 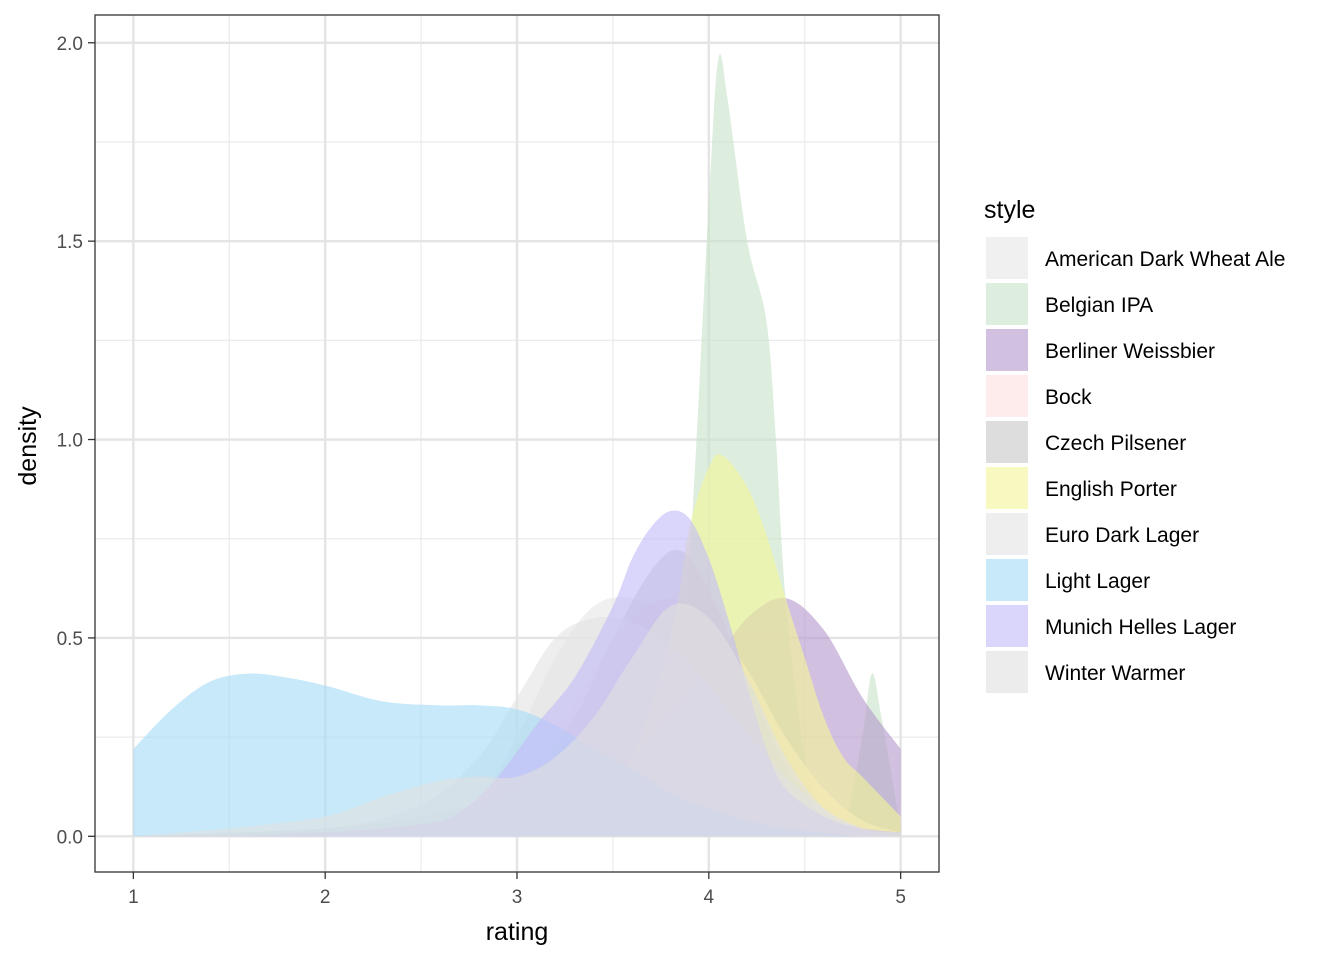 I want to click on y-axis-ticks: 0.0 0.5 1.0 1.5 2.0, so click(x=76, y=441).